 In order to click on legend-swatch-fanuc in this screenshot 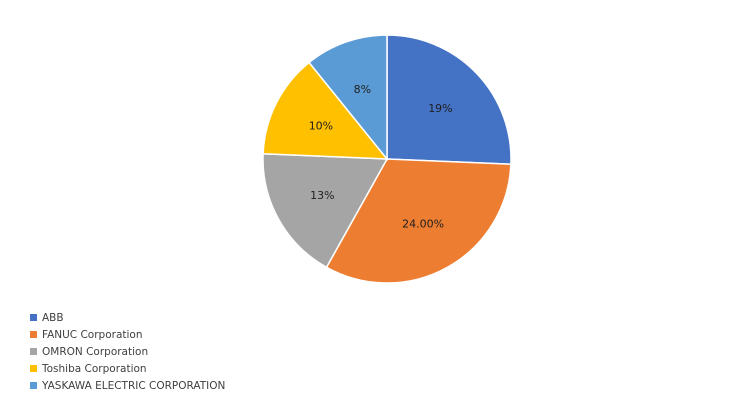, I will do `click(33, 334)`.